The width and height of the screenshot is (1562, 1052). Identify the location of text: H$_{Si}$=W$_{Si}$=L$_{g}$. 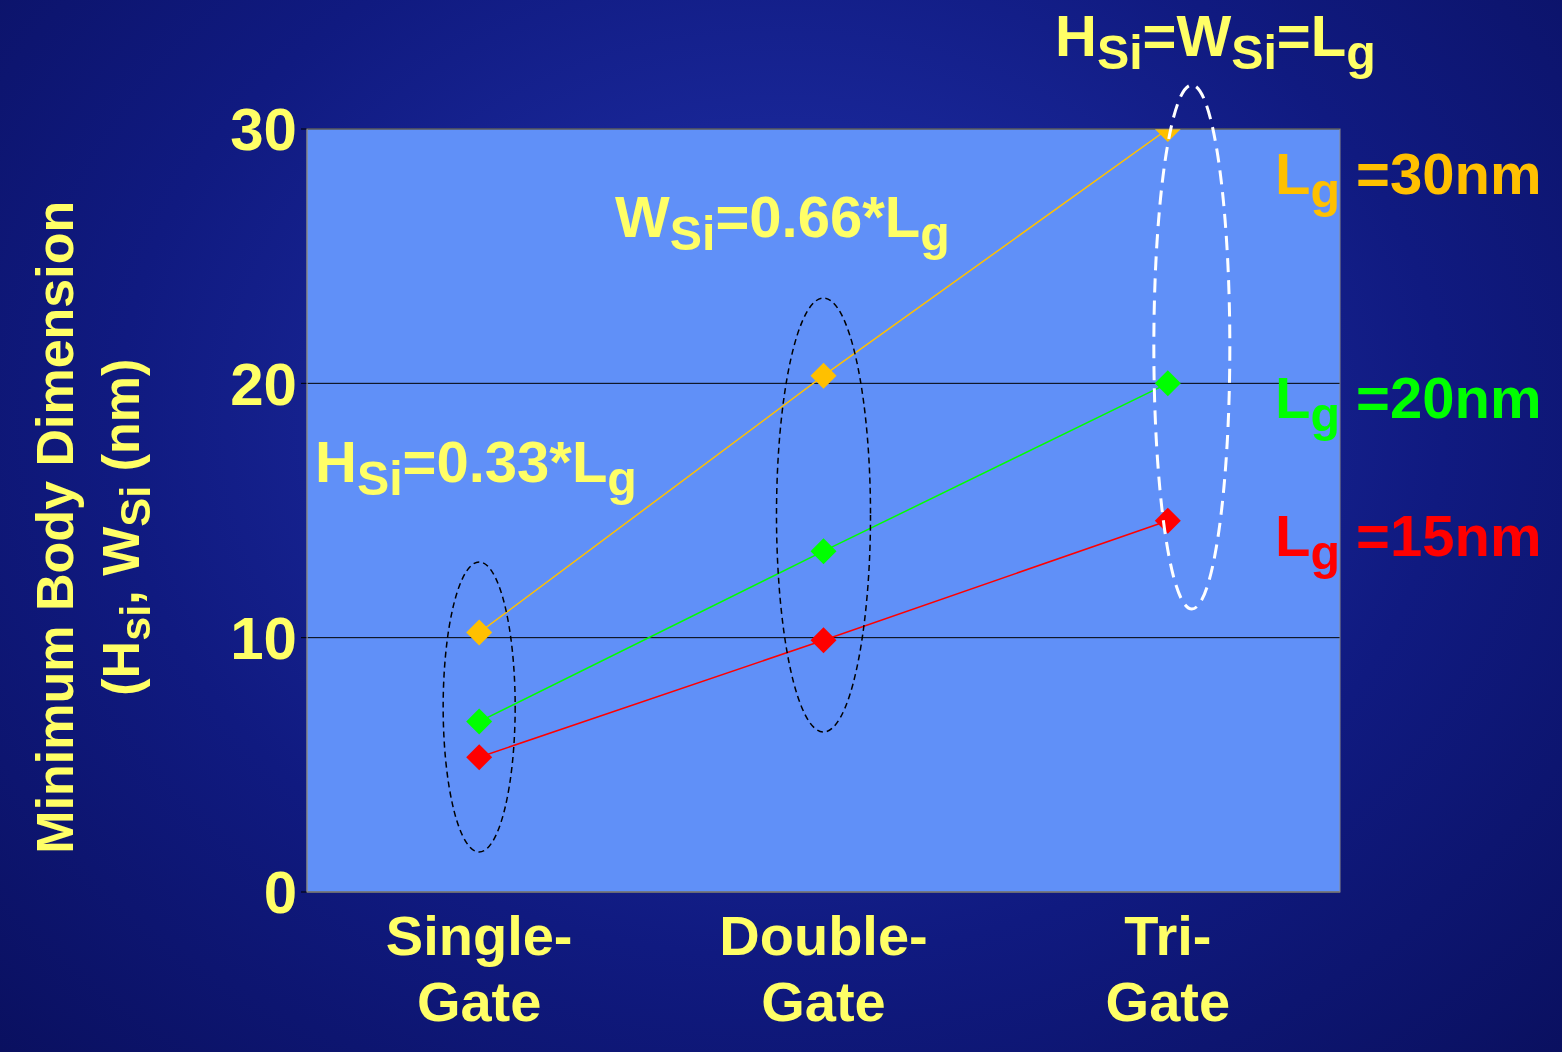
(1215, 41).